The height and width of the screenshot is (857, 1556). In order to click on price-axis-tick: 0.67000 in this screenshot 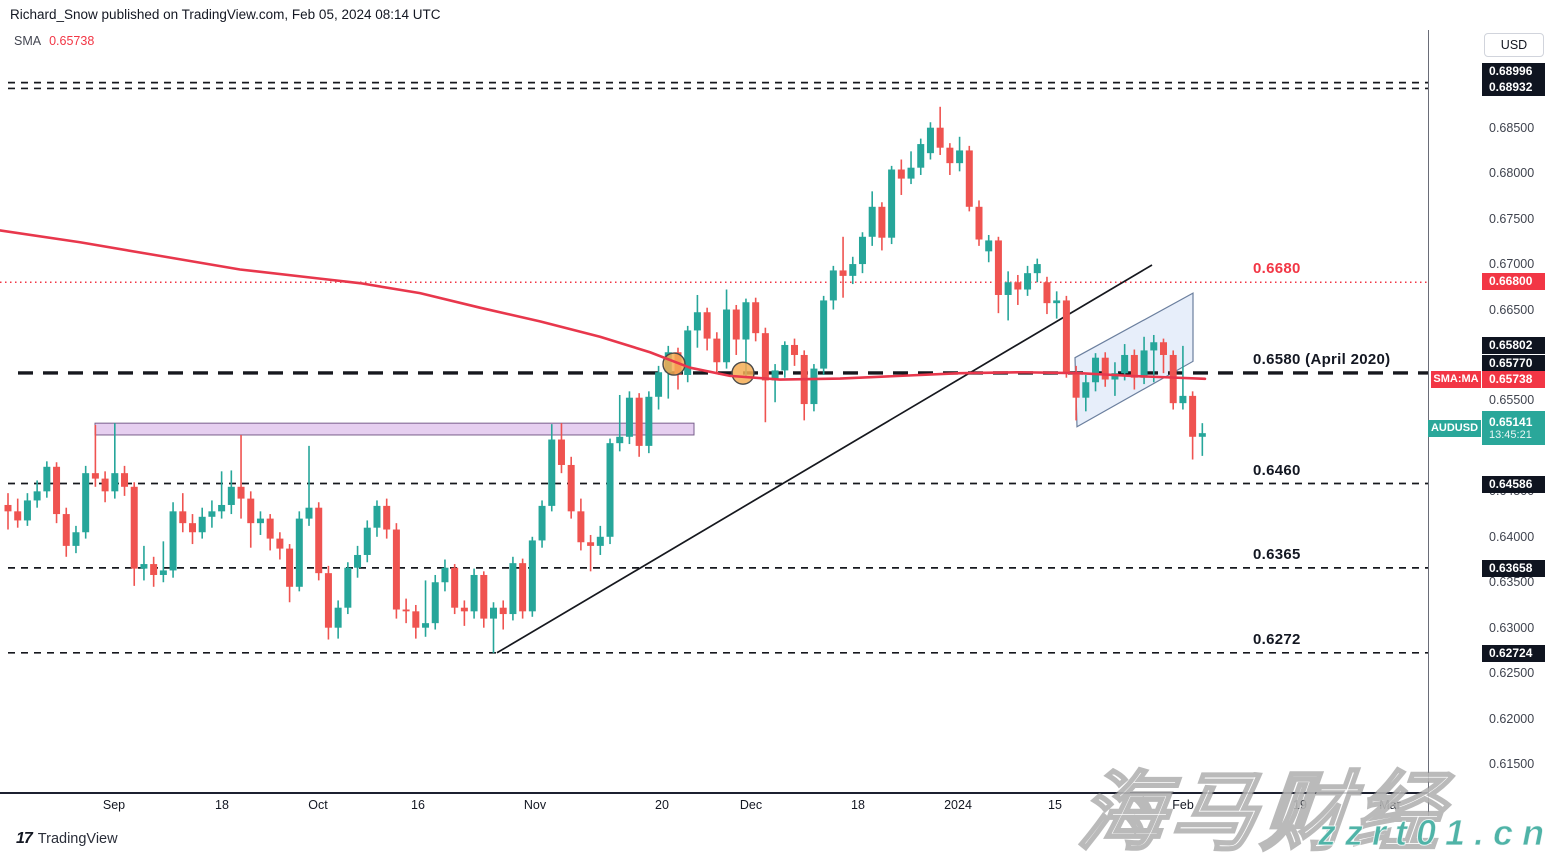, I will do `click(1512, 264)`.